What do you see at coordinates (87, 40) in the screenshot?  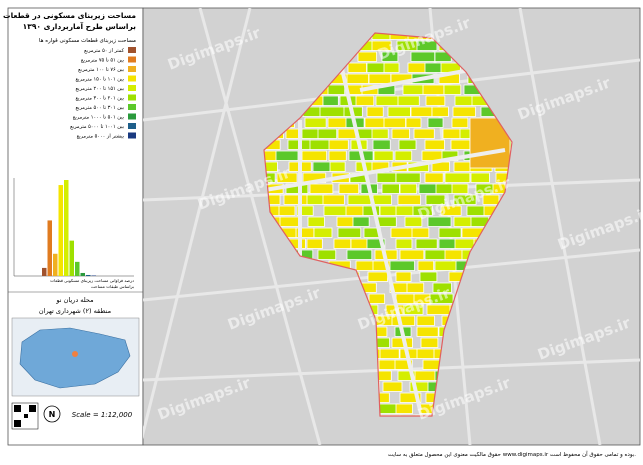 I see `legend-title: مساحت زیربنای قطعات مسکونی قواره ها` at bounding box center [87, 40].